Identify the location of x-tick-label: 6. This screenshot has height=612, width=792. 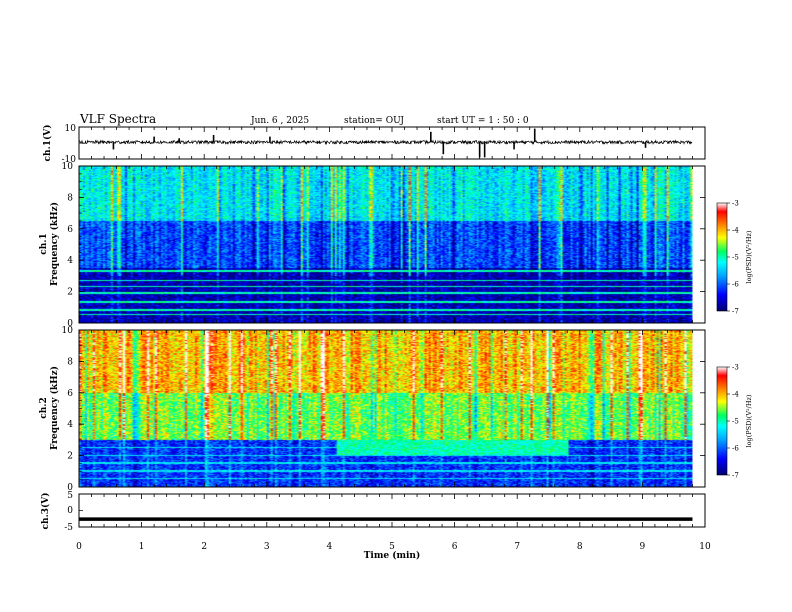
(455, 547).